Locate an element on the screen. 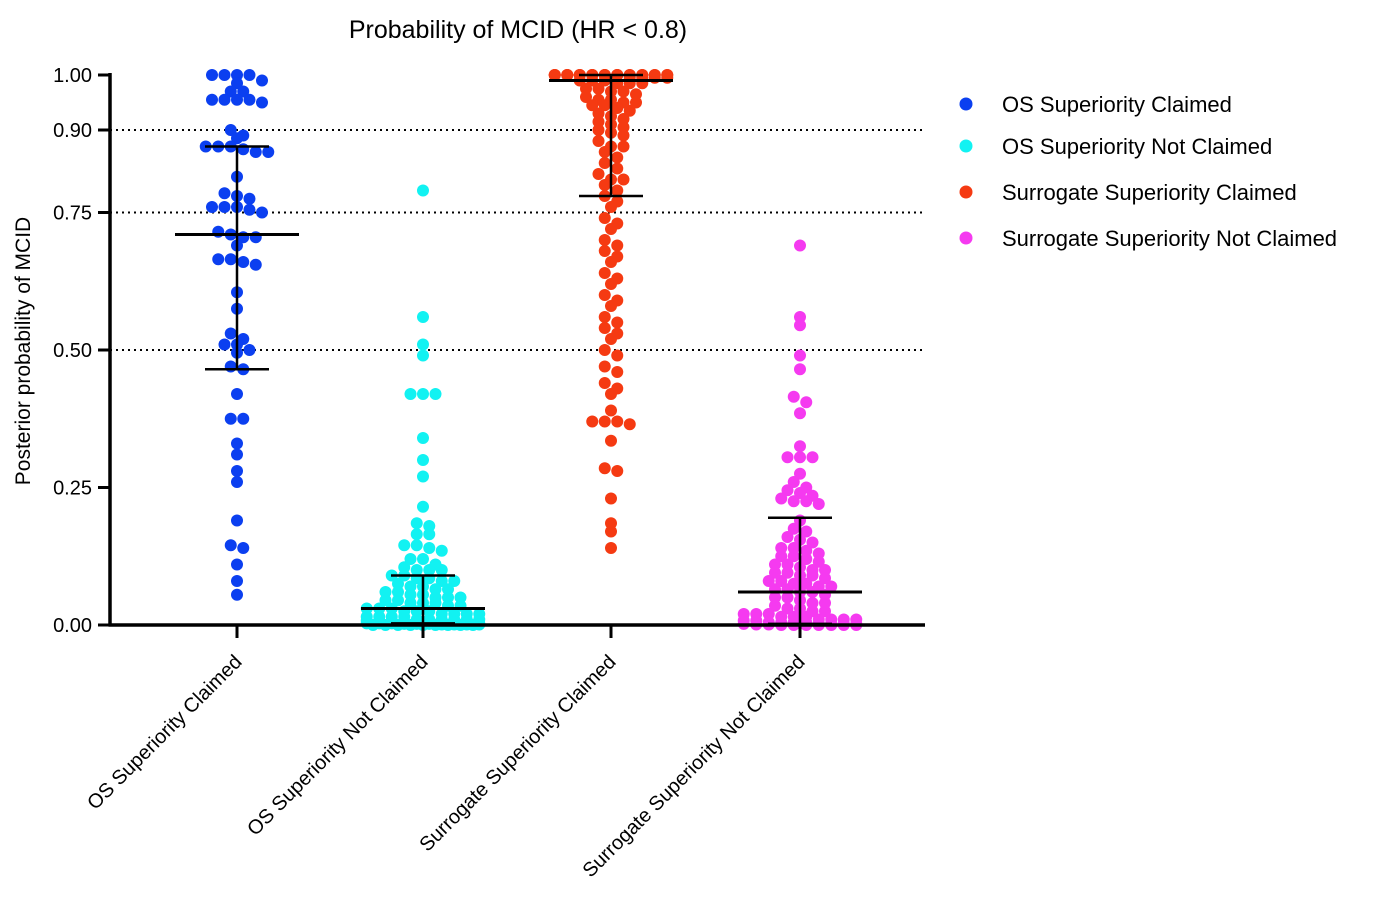 This screenshot has height=915, width=1385. y-tick-label: 0.25 is located at coordinates (72, 489).